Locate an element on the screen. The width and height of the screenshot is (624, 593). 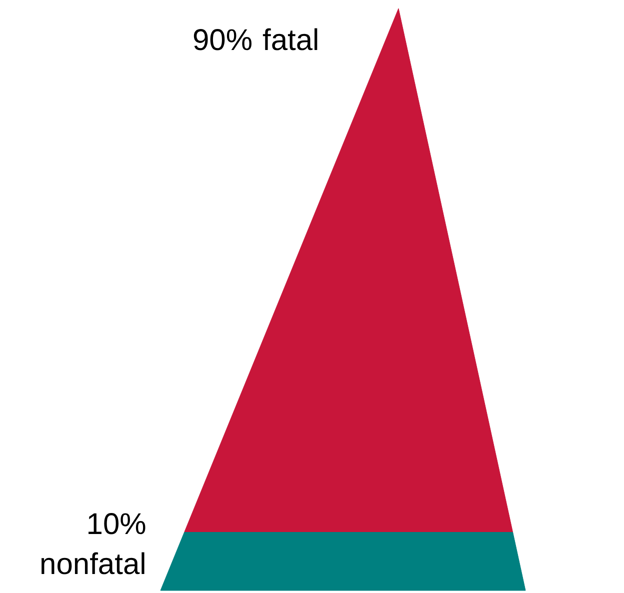
data-label: 10% is located at coordinates (116, 524).